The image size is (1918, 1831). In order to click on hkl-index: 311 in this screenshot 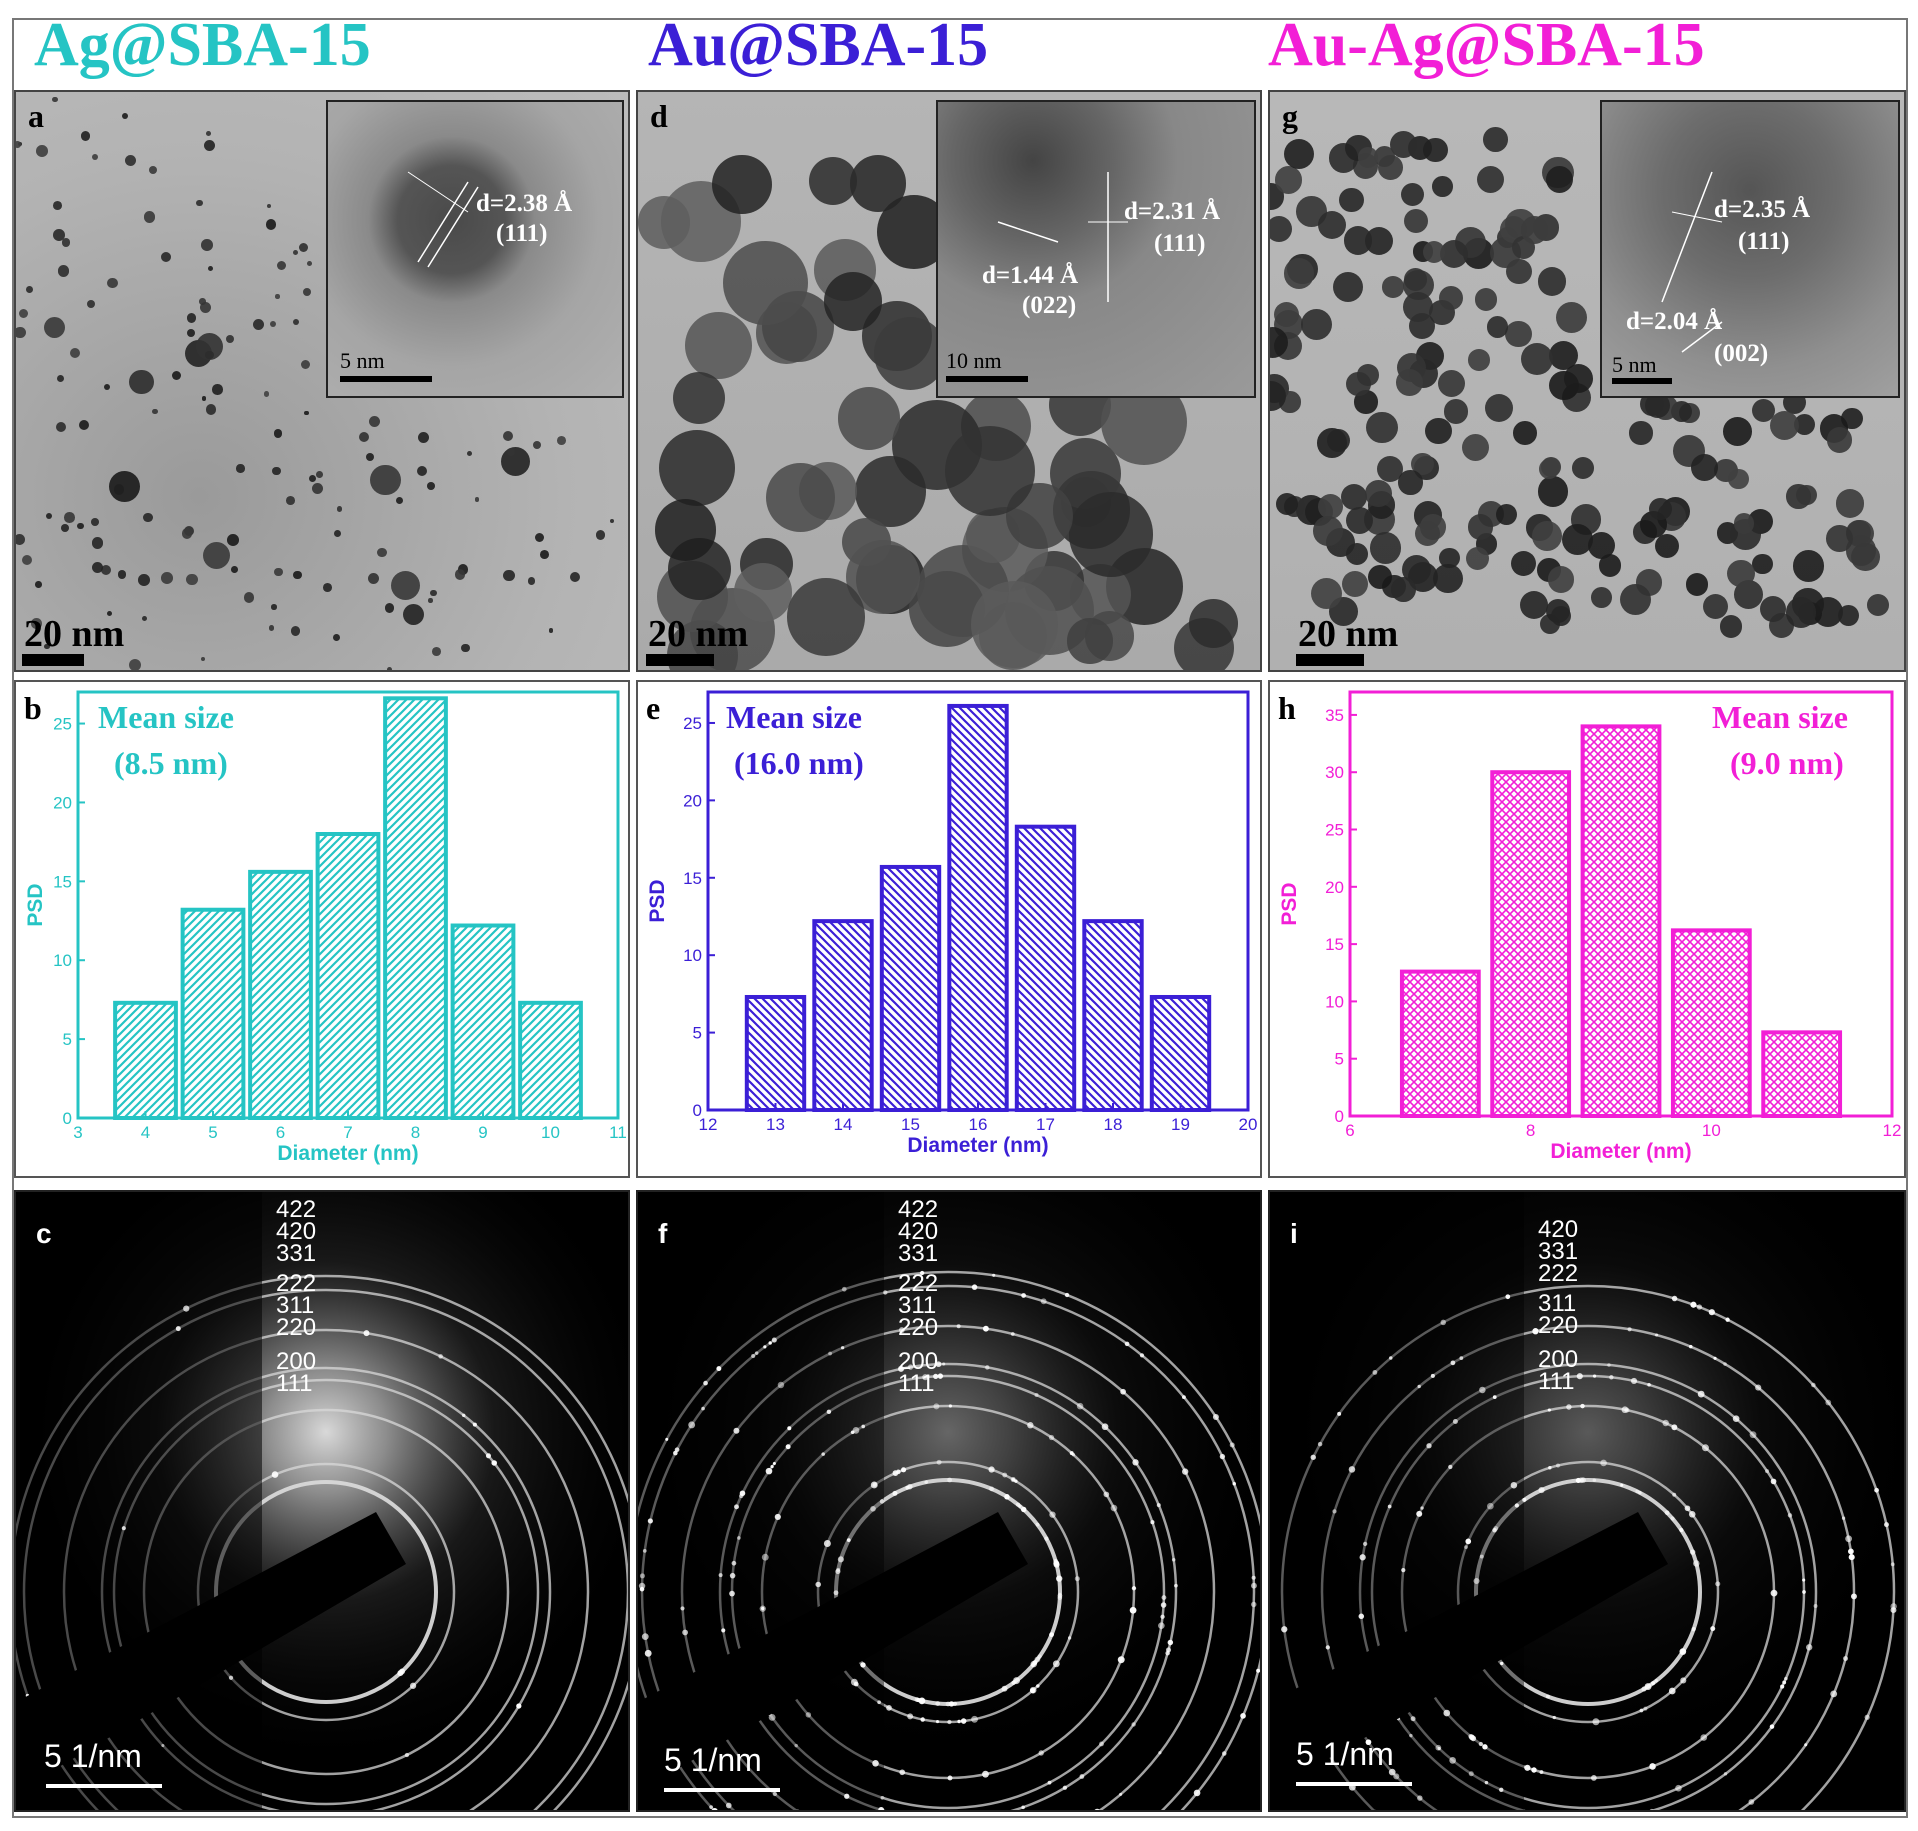, I will do `click(295, 1305)`.